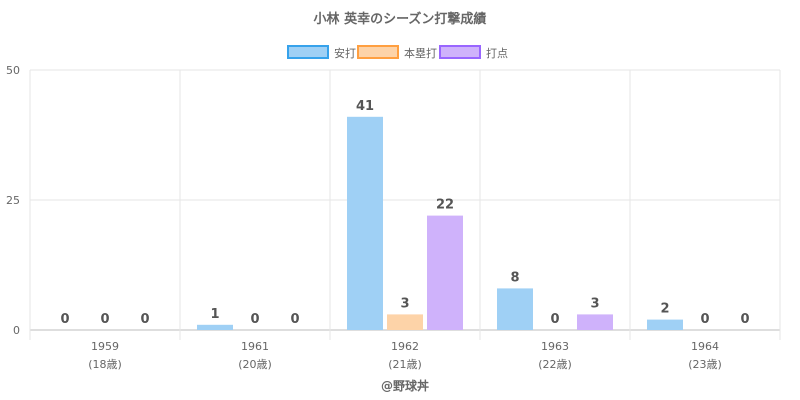 Image resolution: width=800 pixels, height=400 pixels. What do you see at coordinates (664, 309) in the screenshot?
I see `data-label: 2` at bounding box center [664, 309].